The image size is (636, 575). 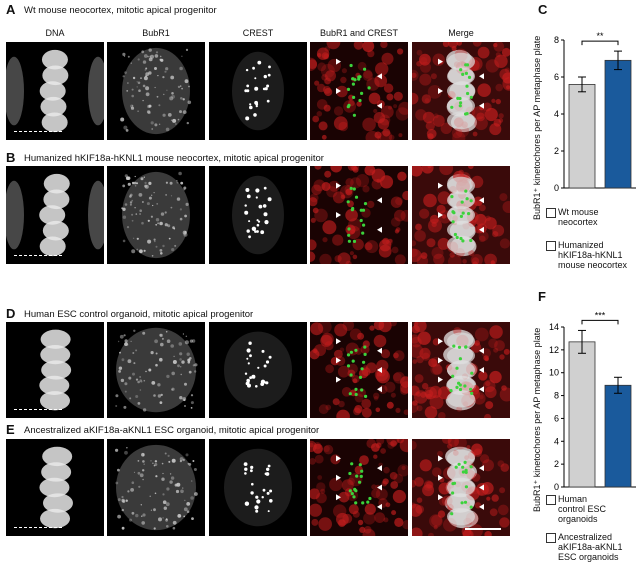 What do you see at coordinates (573, 499) in the screenshot?
I see `legend-f-c-line1: Human` at bounding box center [573, 499].